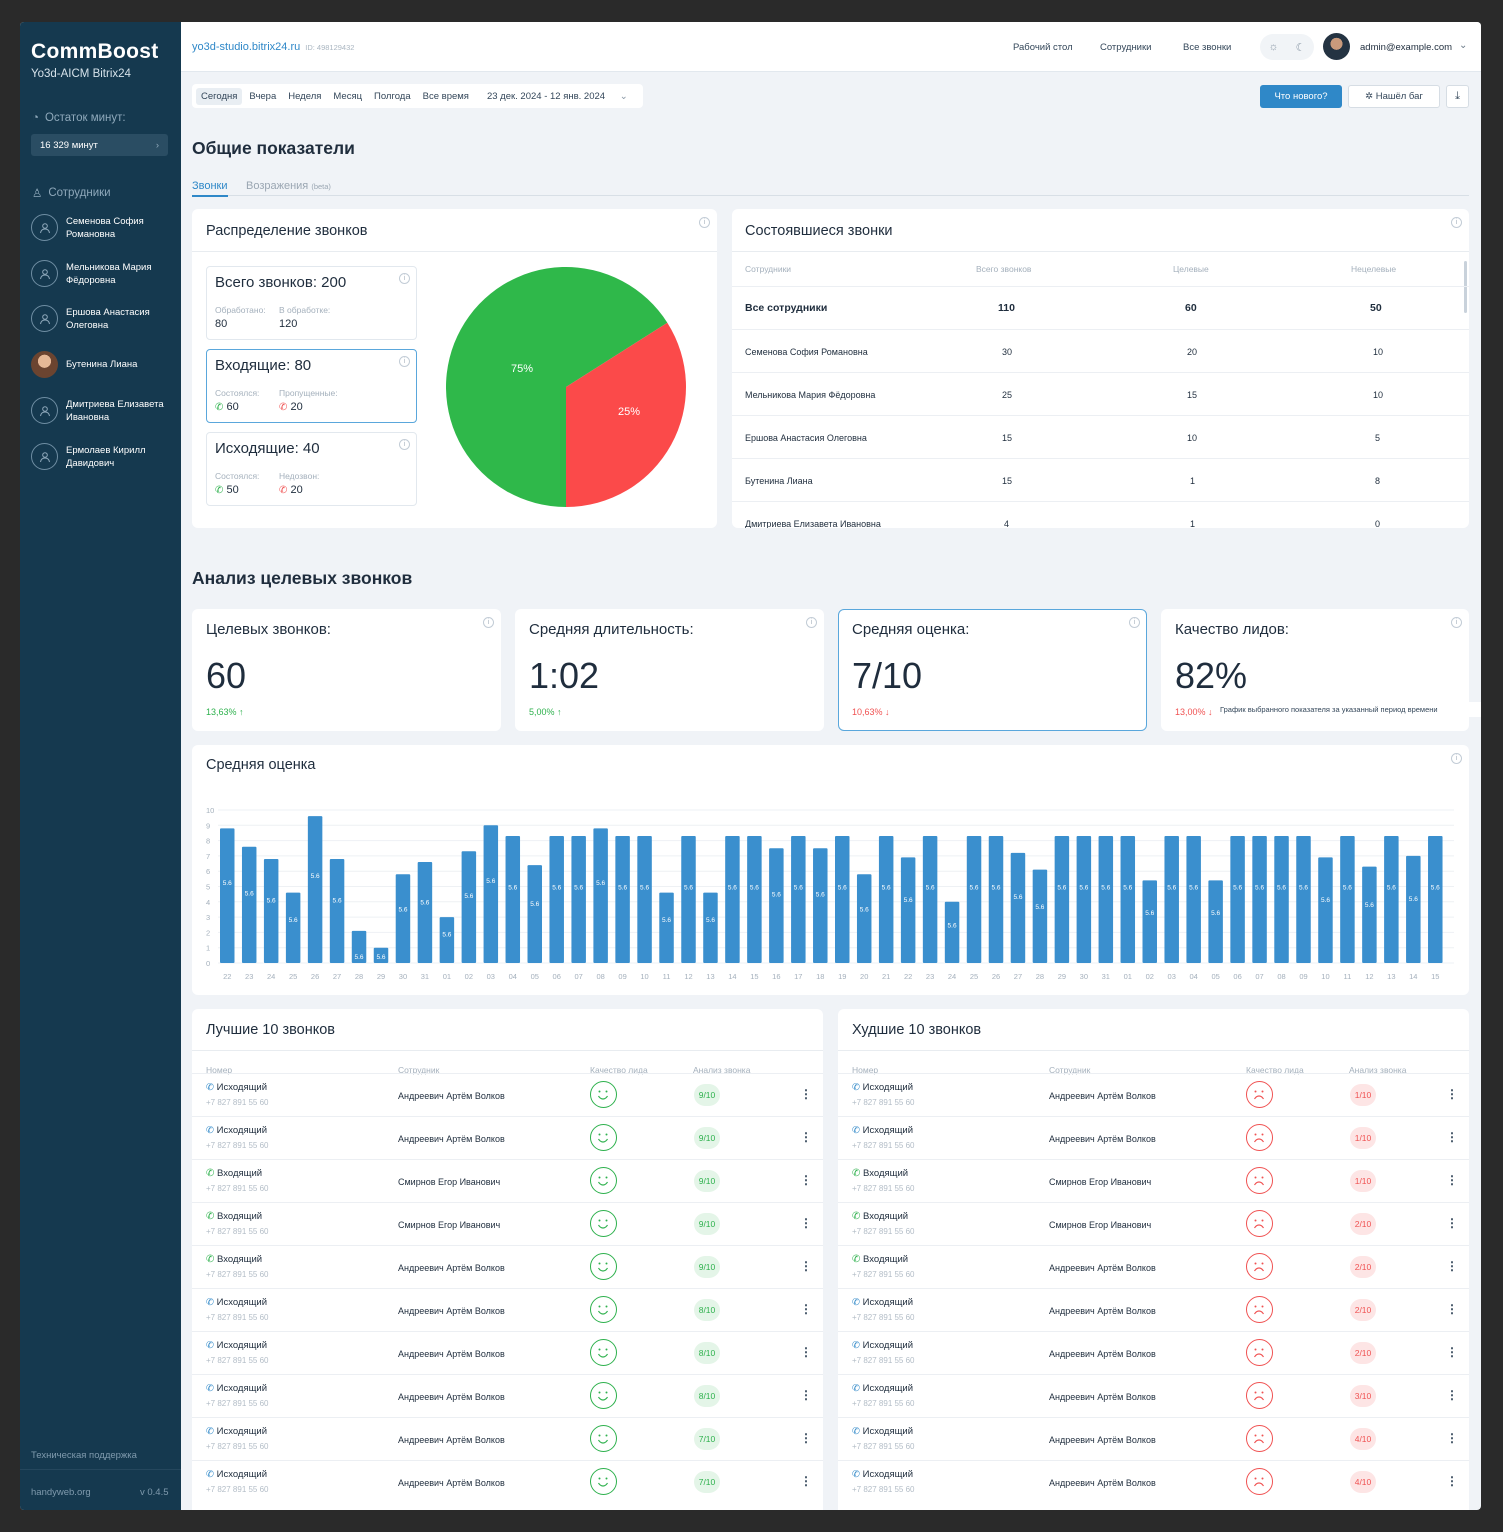  What do you see at coordinates (1457, 96) in the screenshot?
I see `download-button: ⤓` at bounding box center [1457, 96].